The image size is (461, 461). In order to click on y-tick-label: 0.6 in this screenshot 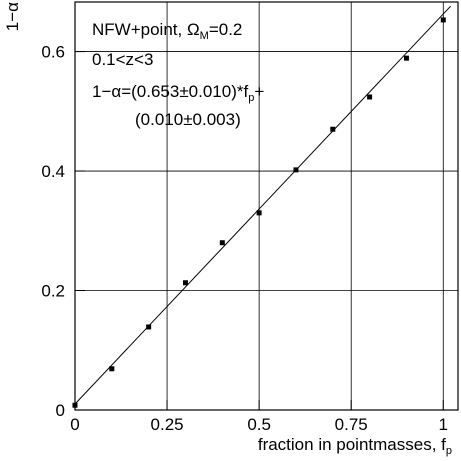, I will do `click(53, 52)`.